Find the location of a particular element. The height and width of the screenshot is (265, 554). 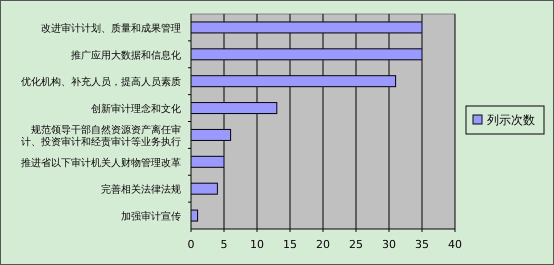

x-tick-label: 20 is located at coordinates (323, 244).